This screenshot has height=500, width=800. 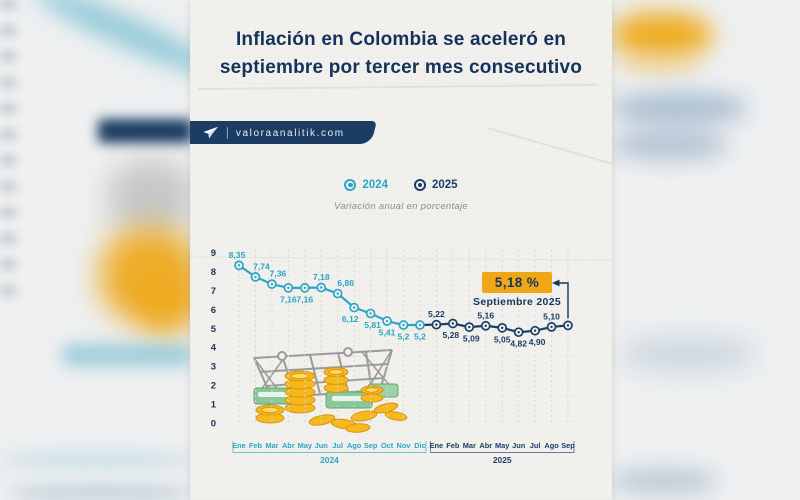 What do you see at coordinates (213, 424) in the screenshot?
I see `y-tick-label: 0` at bounding box center [213, 424].